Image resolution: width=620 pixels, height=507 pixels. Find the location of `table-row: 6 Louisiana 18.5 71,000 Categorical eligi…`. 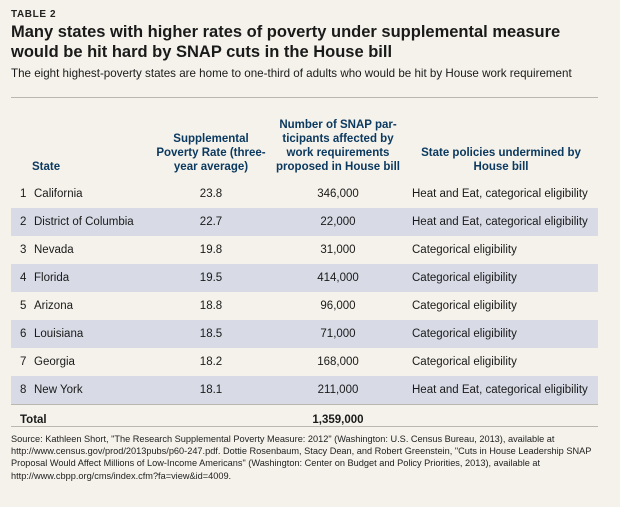

table-row: 6 Louisiana 18.5 71,000 Categorical eligi… is located at coordinates (304, 334).